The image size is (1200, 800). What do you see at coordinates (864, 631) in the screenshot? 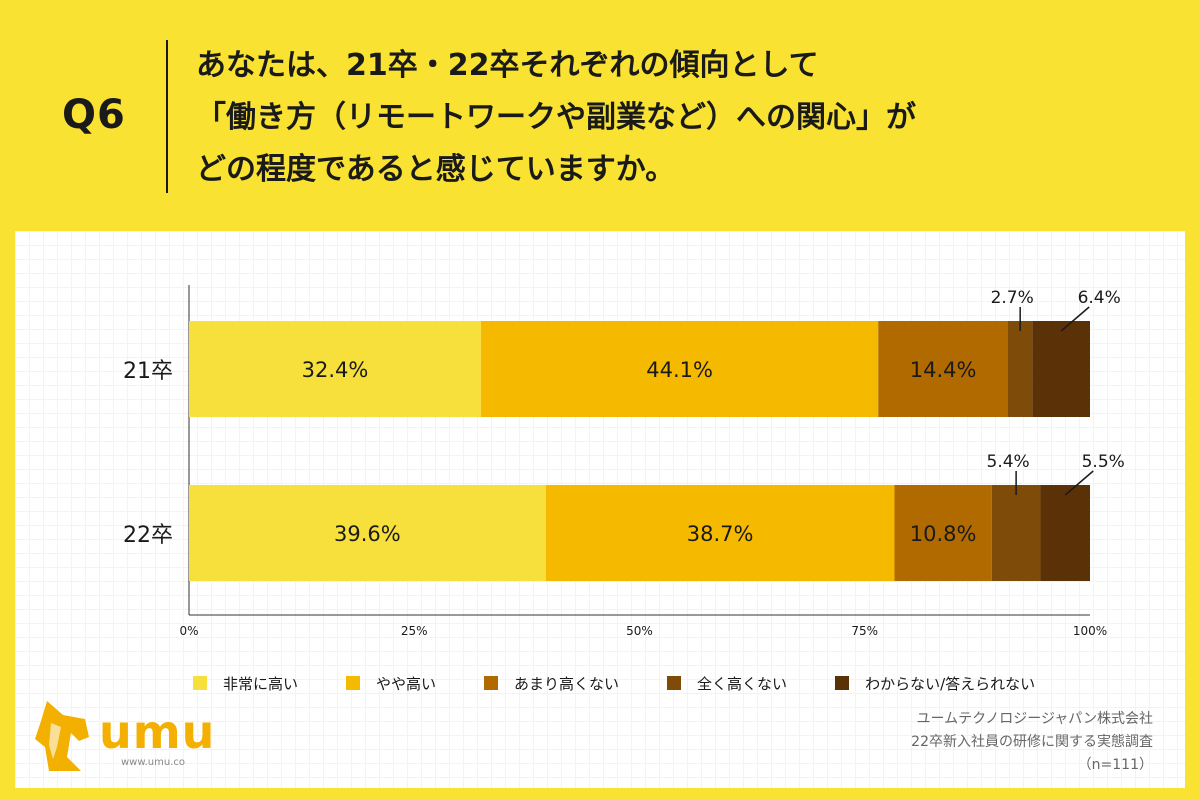
I see `x-tick-label: 75%` at bounding box center [864, 631].